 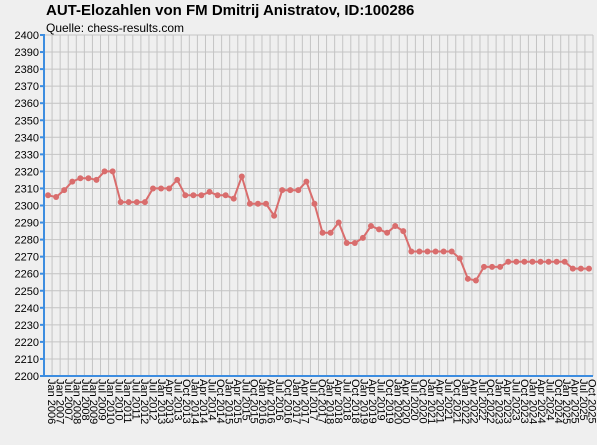 What do you see at coordinates (473, 401) in the screenshot?
I see `x-tick-label: Apr 2022` at bounding box center [473, 401].